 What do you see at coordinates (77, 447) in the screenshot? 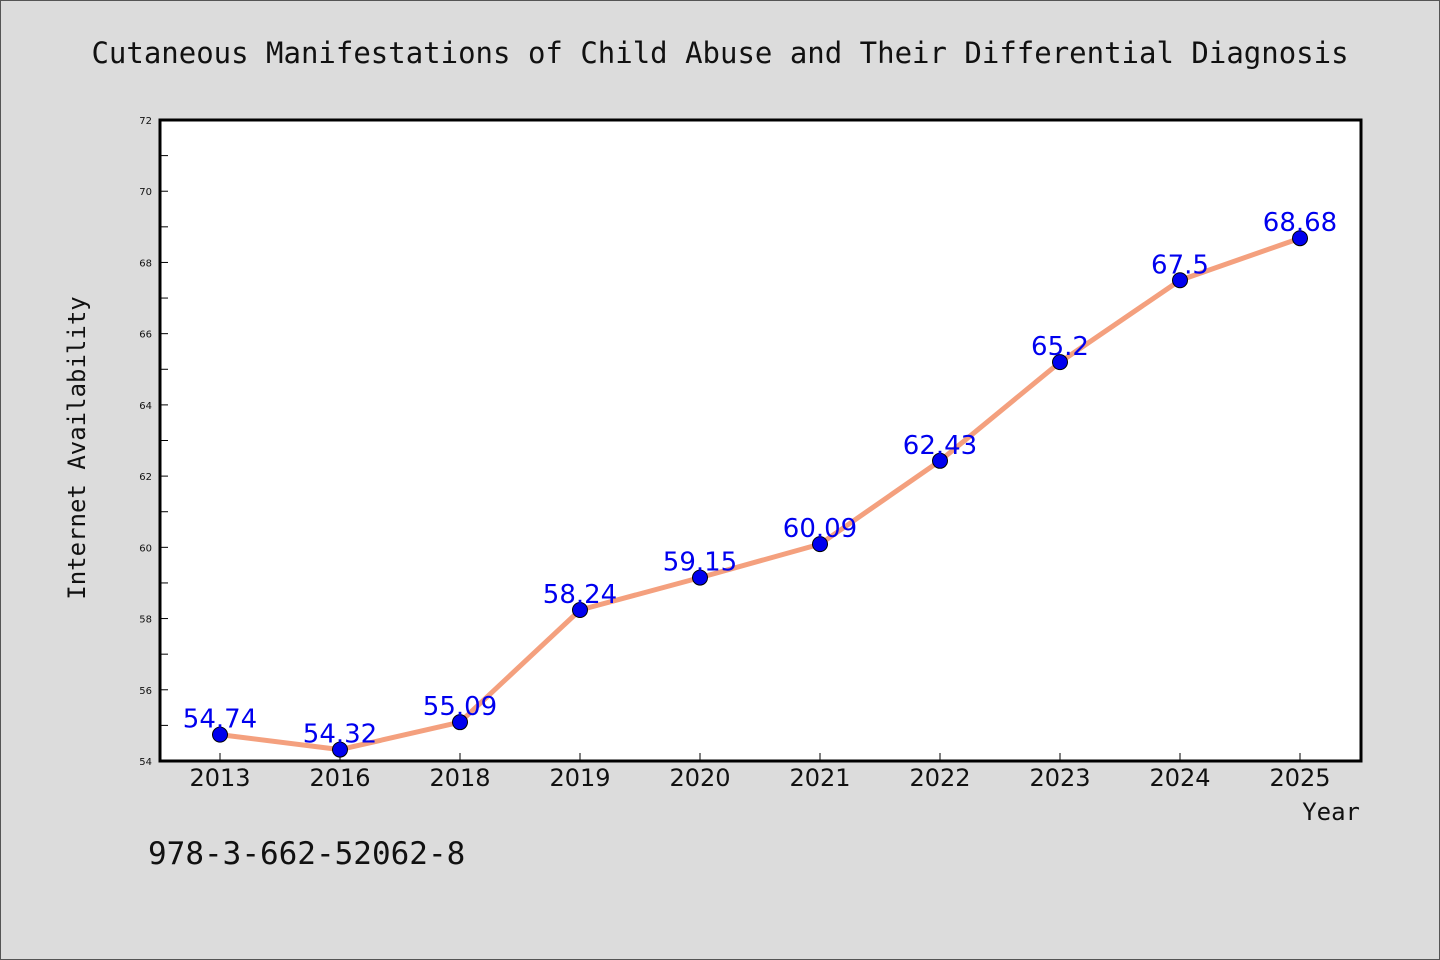
I see `y-axis-label: Internet Availability` at bounding box center [77, 447].